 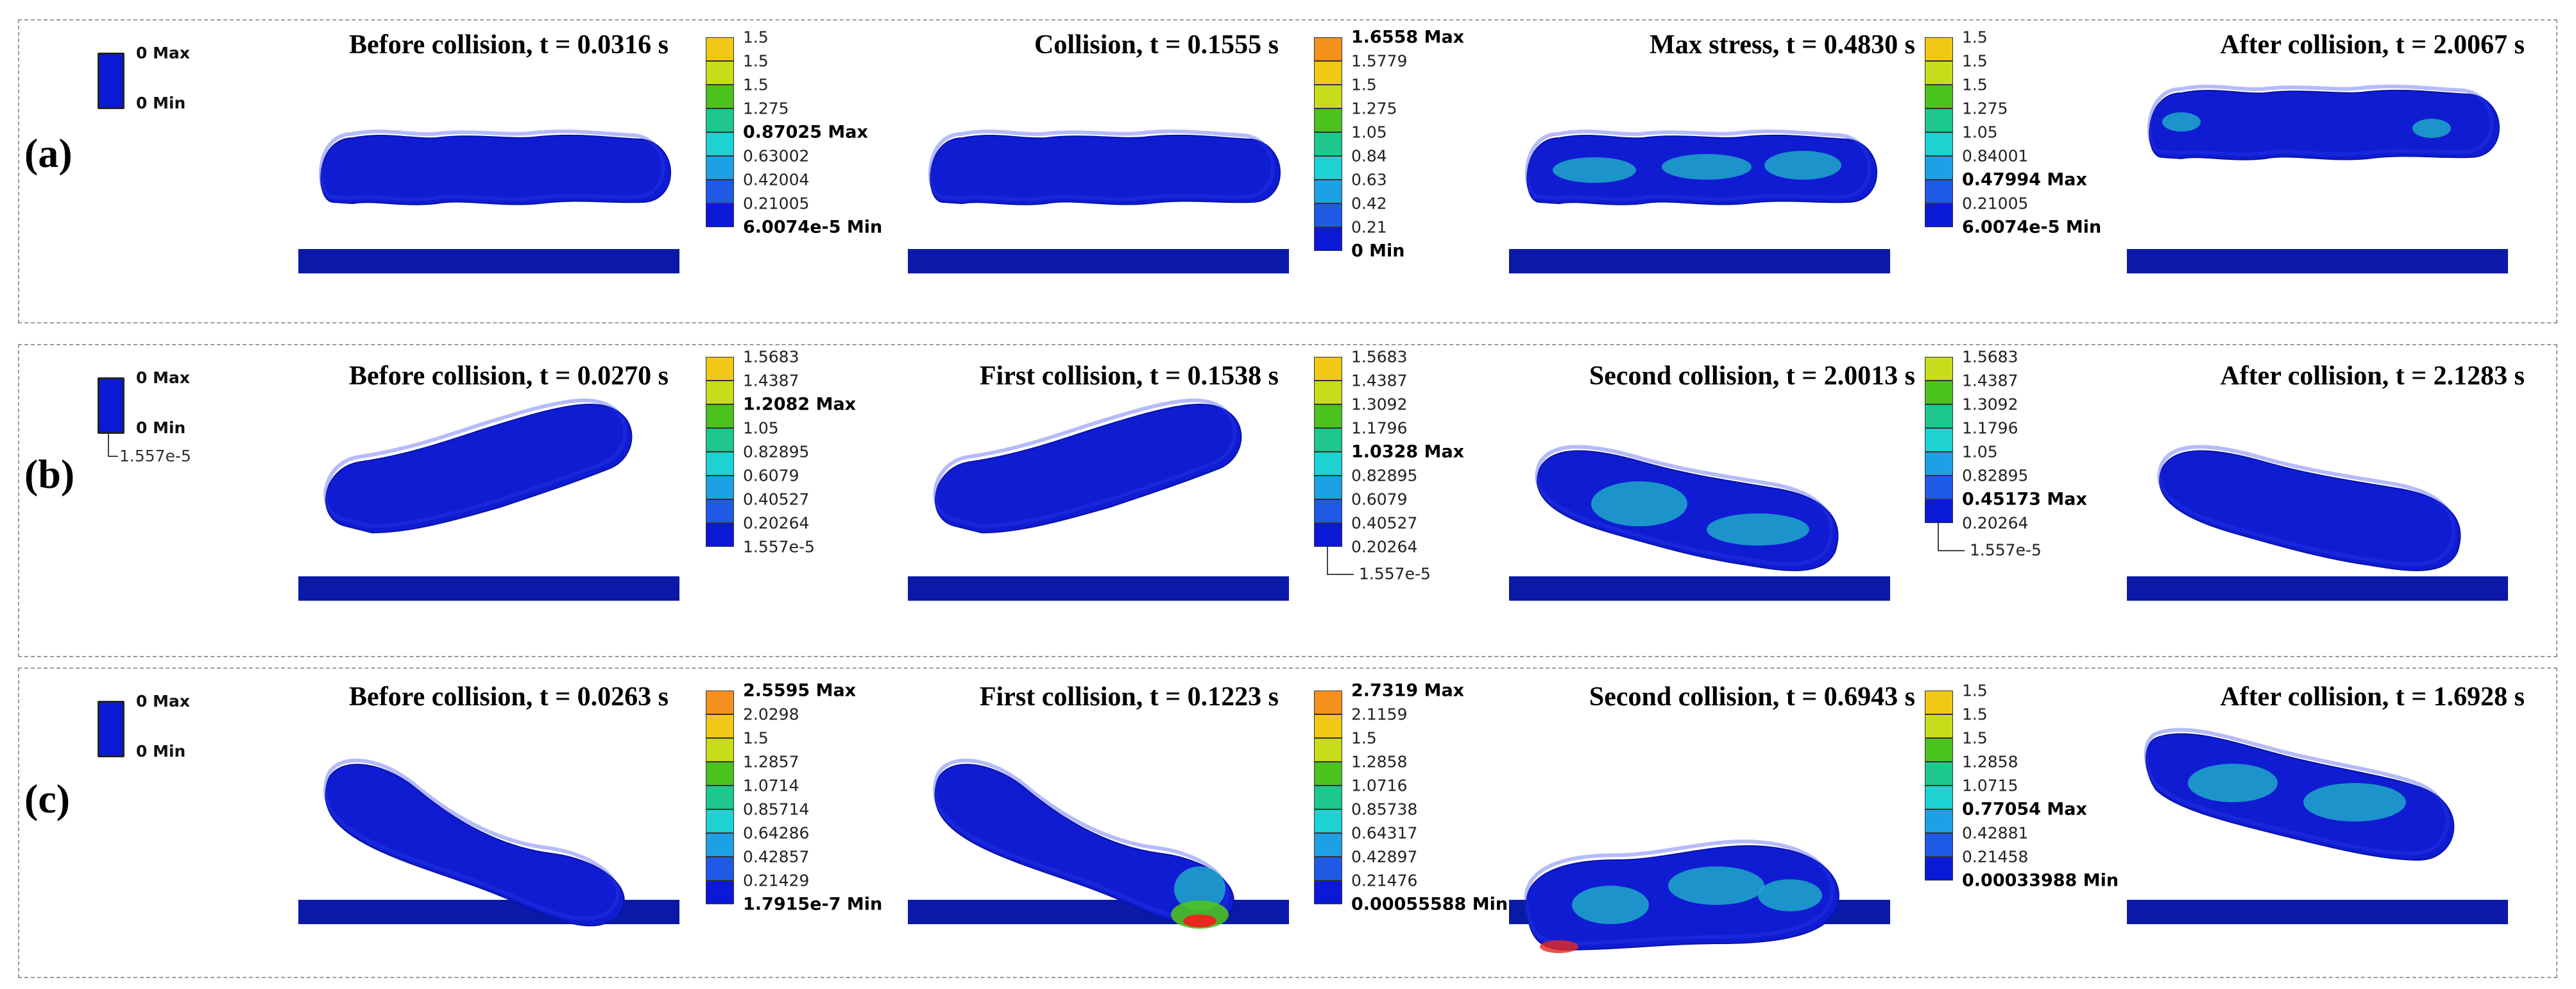 I want to click on scale-tick-label: 0.64286, so click(x=776, y=833).